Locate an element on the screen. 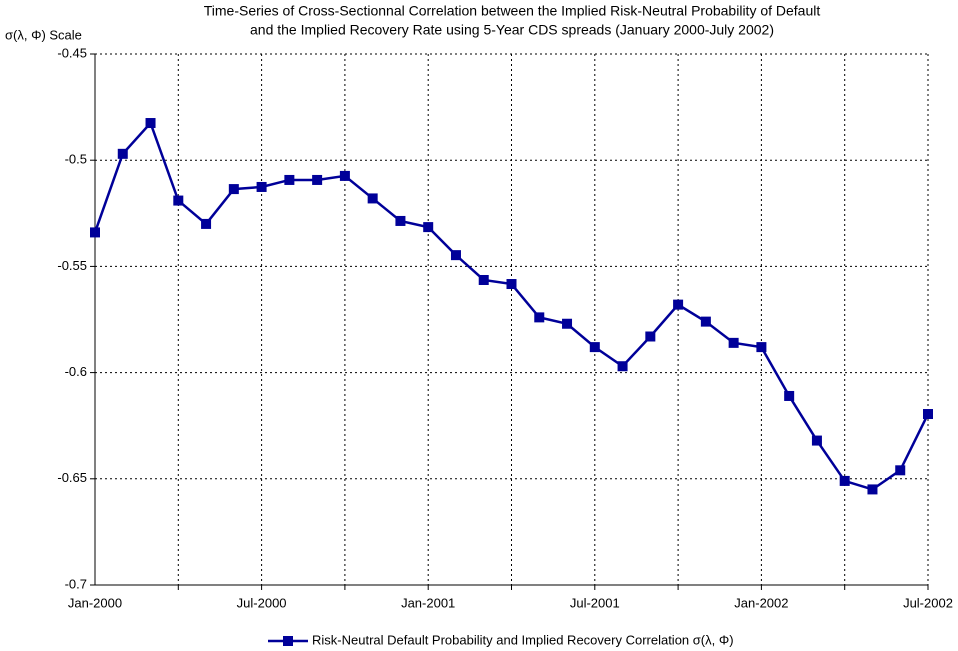 Image resolution: width=958 pixels, height=651 pixels. y-tick-label: -0.65 is located at coordinates (72, 477).